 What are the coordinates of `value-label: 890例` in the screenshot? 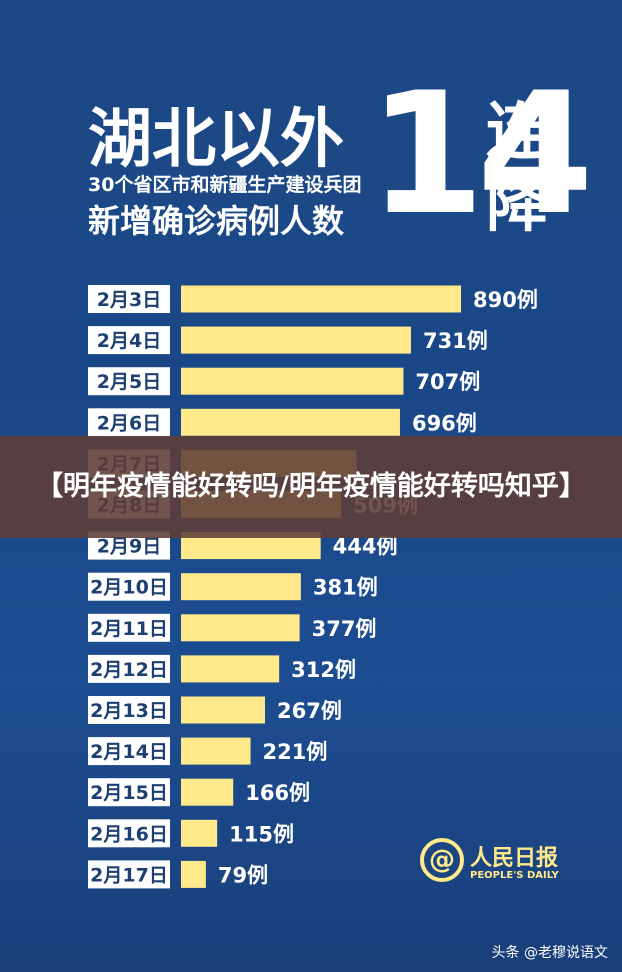 It's located at (505, 300).